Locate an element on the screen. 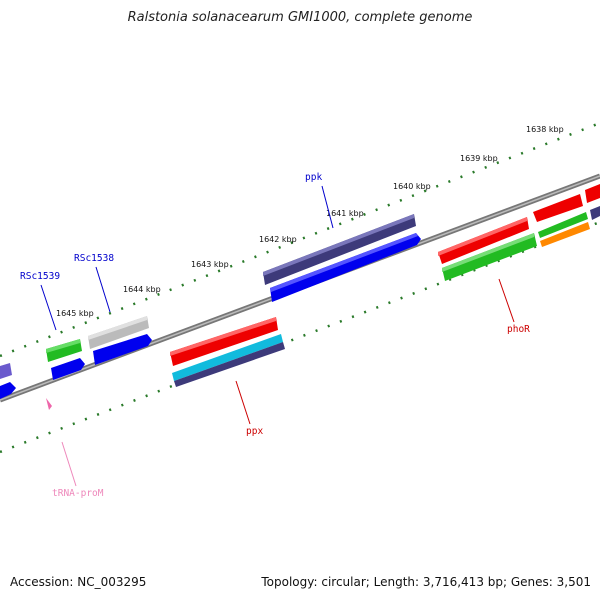 Image resolution: width=600 pixels, height=600 pixels. gene-label-rsc1538: RSc1538 is located at coordinates (94, 258).